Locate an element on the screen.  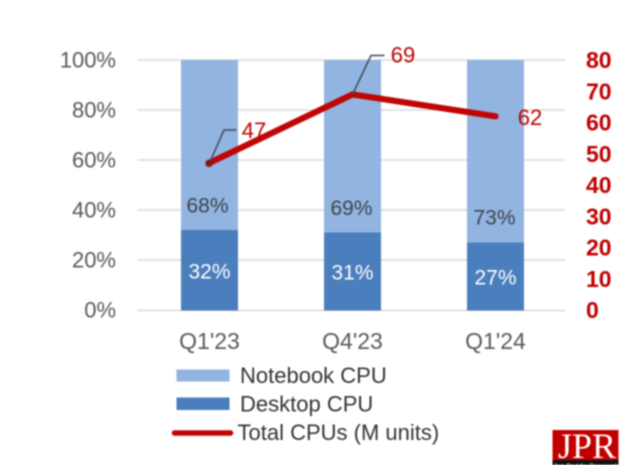
svg-text: 60 is located at coordinates (599, 123).